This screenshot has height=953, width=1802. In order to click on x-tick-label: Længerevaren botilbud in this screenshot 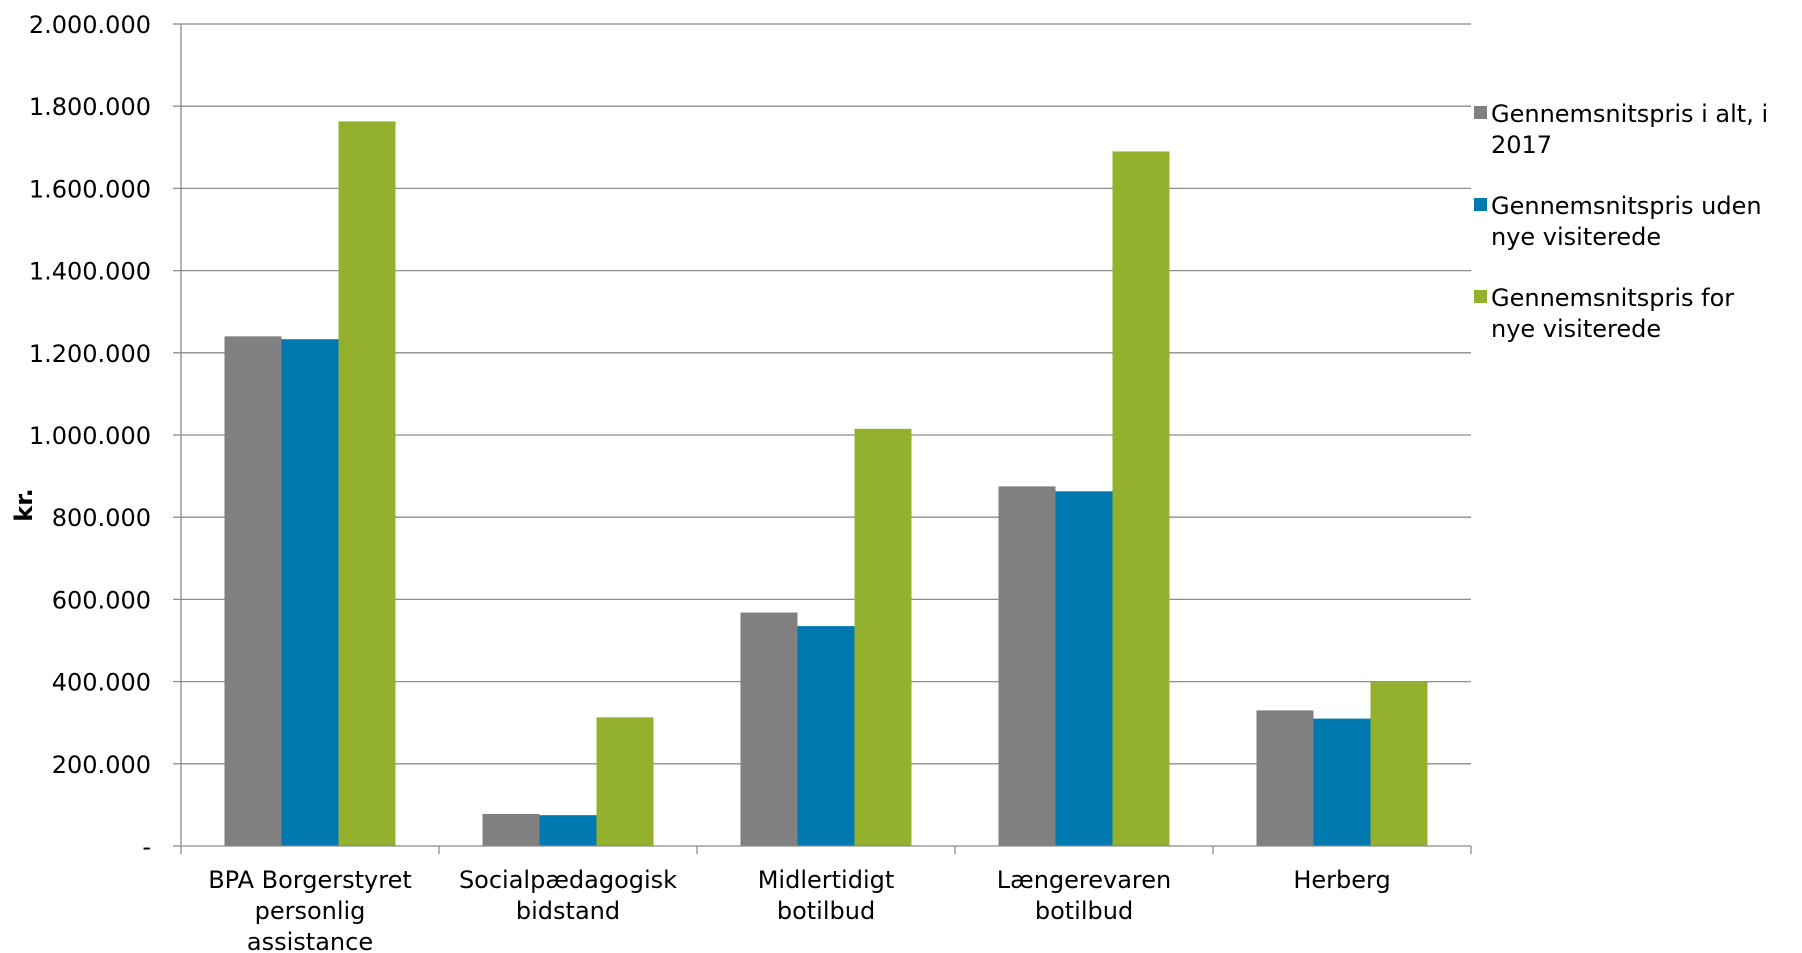, I will do `click(1084, 895)`.